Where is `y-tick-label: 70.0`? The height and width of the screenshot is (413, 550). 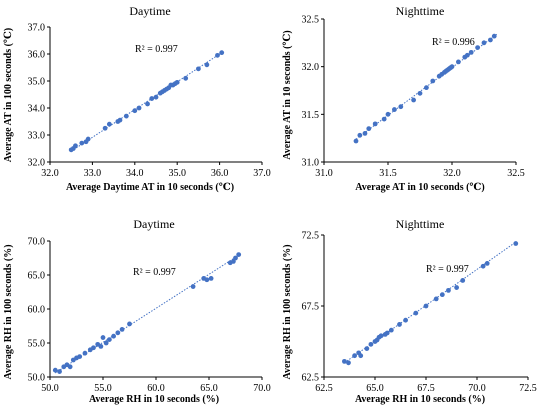 y-tick-label: 70.0 is located at coordinates (37, 242).